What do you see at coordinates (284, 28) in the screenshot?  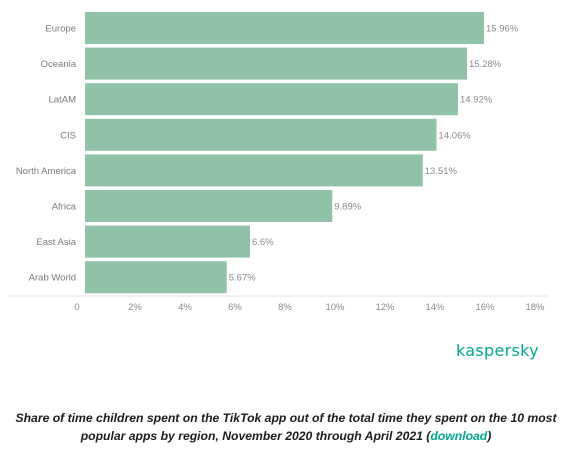 I see `bar-europe` at bounding box center [284, 28].